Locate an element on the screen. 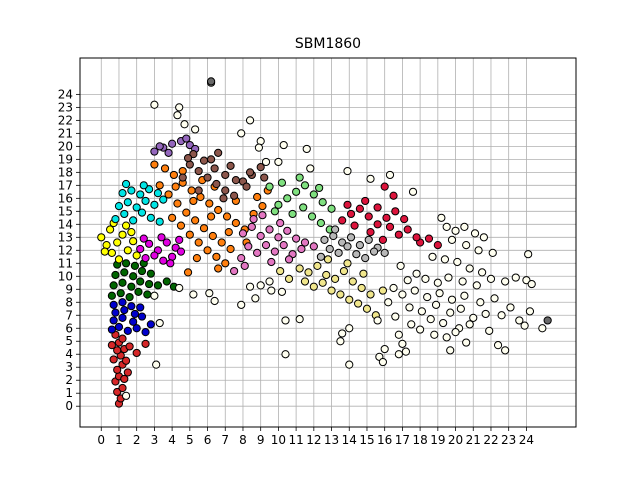 The height and width of the screenshot is (480, 640). x-tick-label: 18 is located at coordinates (419, 440).